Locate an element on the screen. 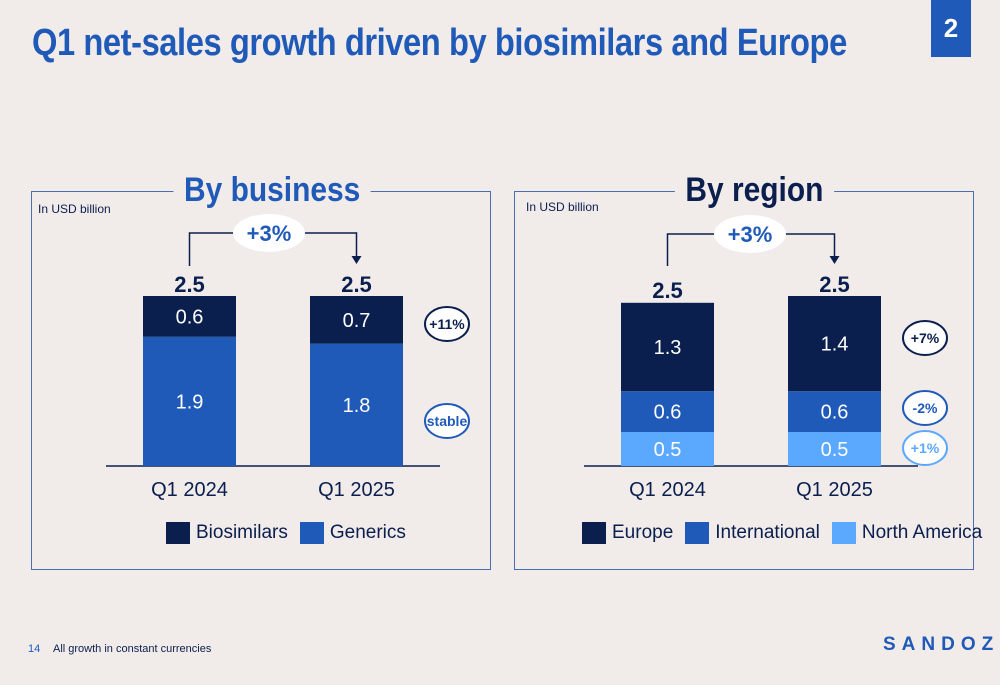 The image size is (1000, 685). business-value-label-1-0: 0.6 is located at coordinates (190, 317).